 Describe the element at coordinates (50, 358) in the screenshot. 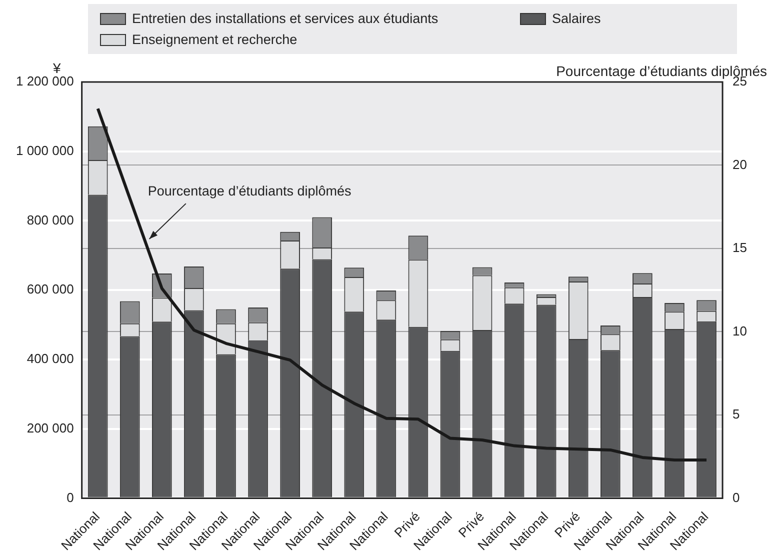

I see `y-tick-label: 400 000` at that location.